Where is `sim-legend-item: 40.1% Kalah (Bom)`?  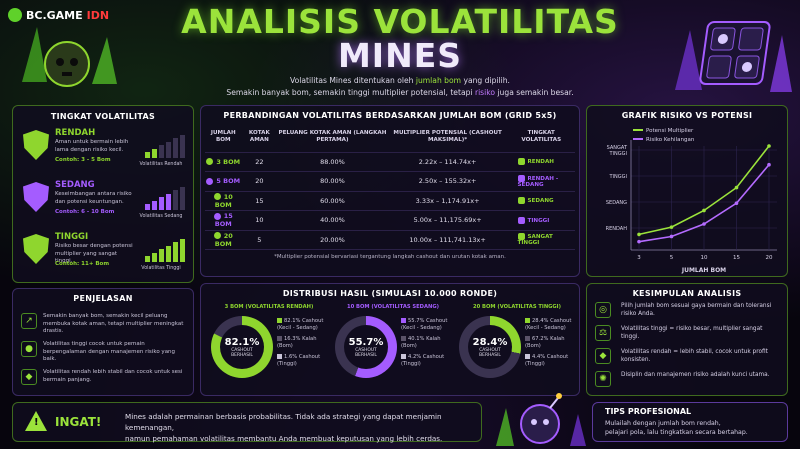
sim-legend-item: 40.1% Kalah (Bom) is located at coordinates (421, 342).